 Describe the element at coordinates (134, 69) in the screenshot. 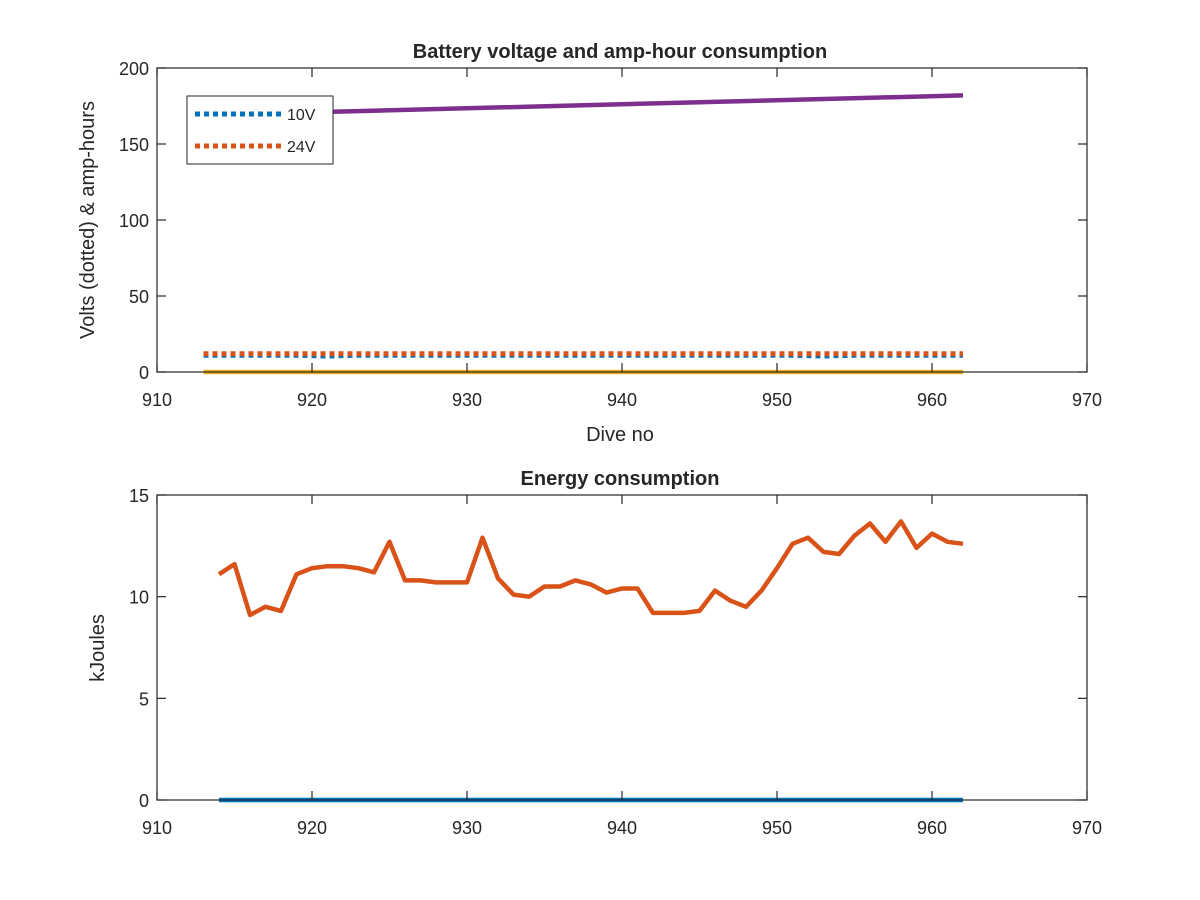

I see `y-tick-label: 200` at that location.